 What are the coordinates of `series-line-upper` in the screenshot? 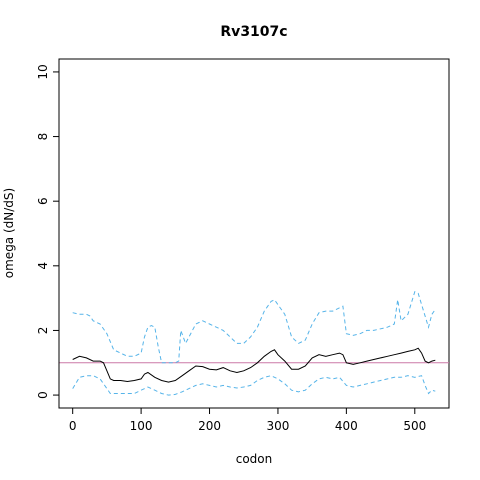 It's located at (254, 327).